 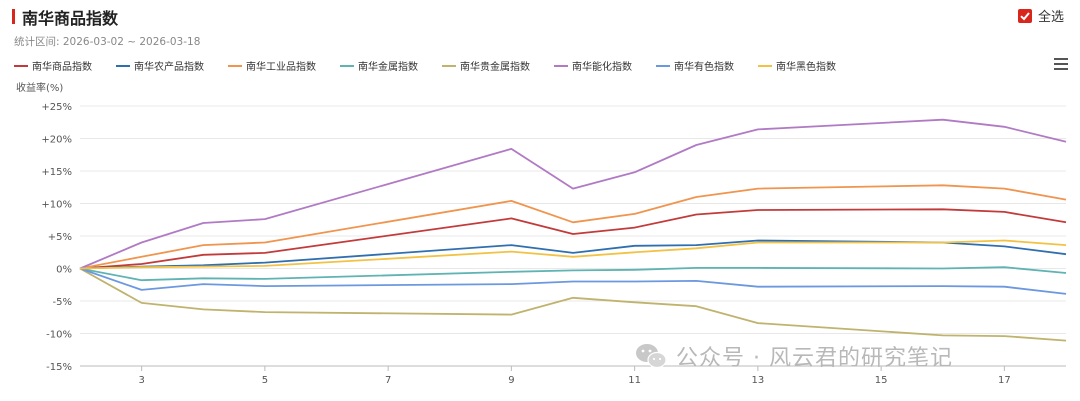 What do you see at coordinates (141, 380) in the screenshot?
I see `x-tick-label: 3` at bounding box center [141, 380].